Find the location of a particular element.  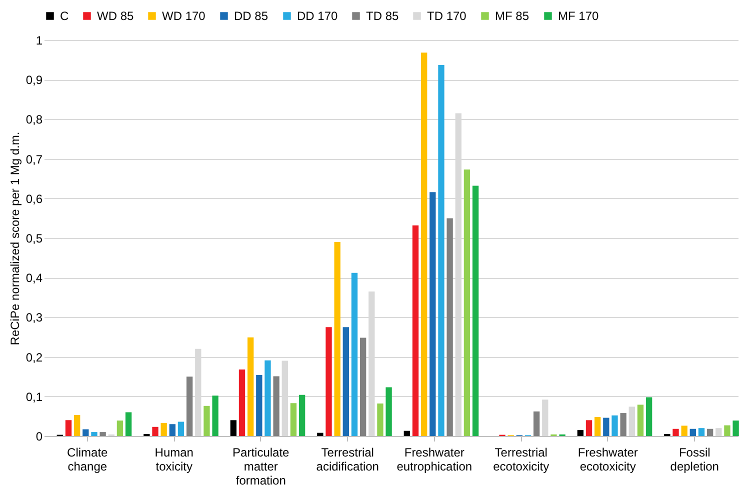

y-tick-label: 0,4 is located at coordinates (34, 278).